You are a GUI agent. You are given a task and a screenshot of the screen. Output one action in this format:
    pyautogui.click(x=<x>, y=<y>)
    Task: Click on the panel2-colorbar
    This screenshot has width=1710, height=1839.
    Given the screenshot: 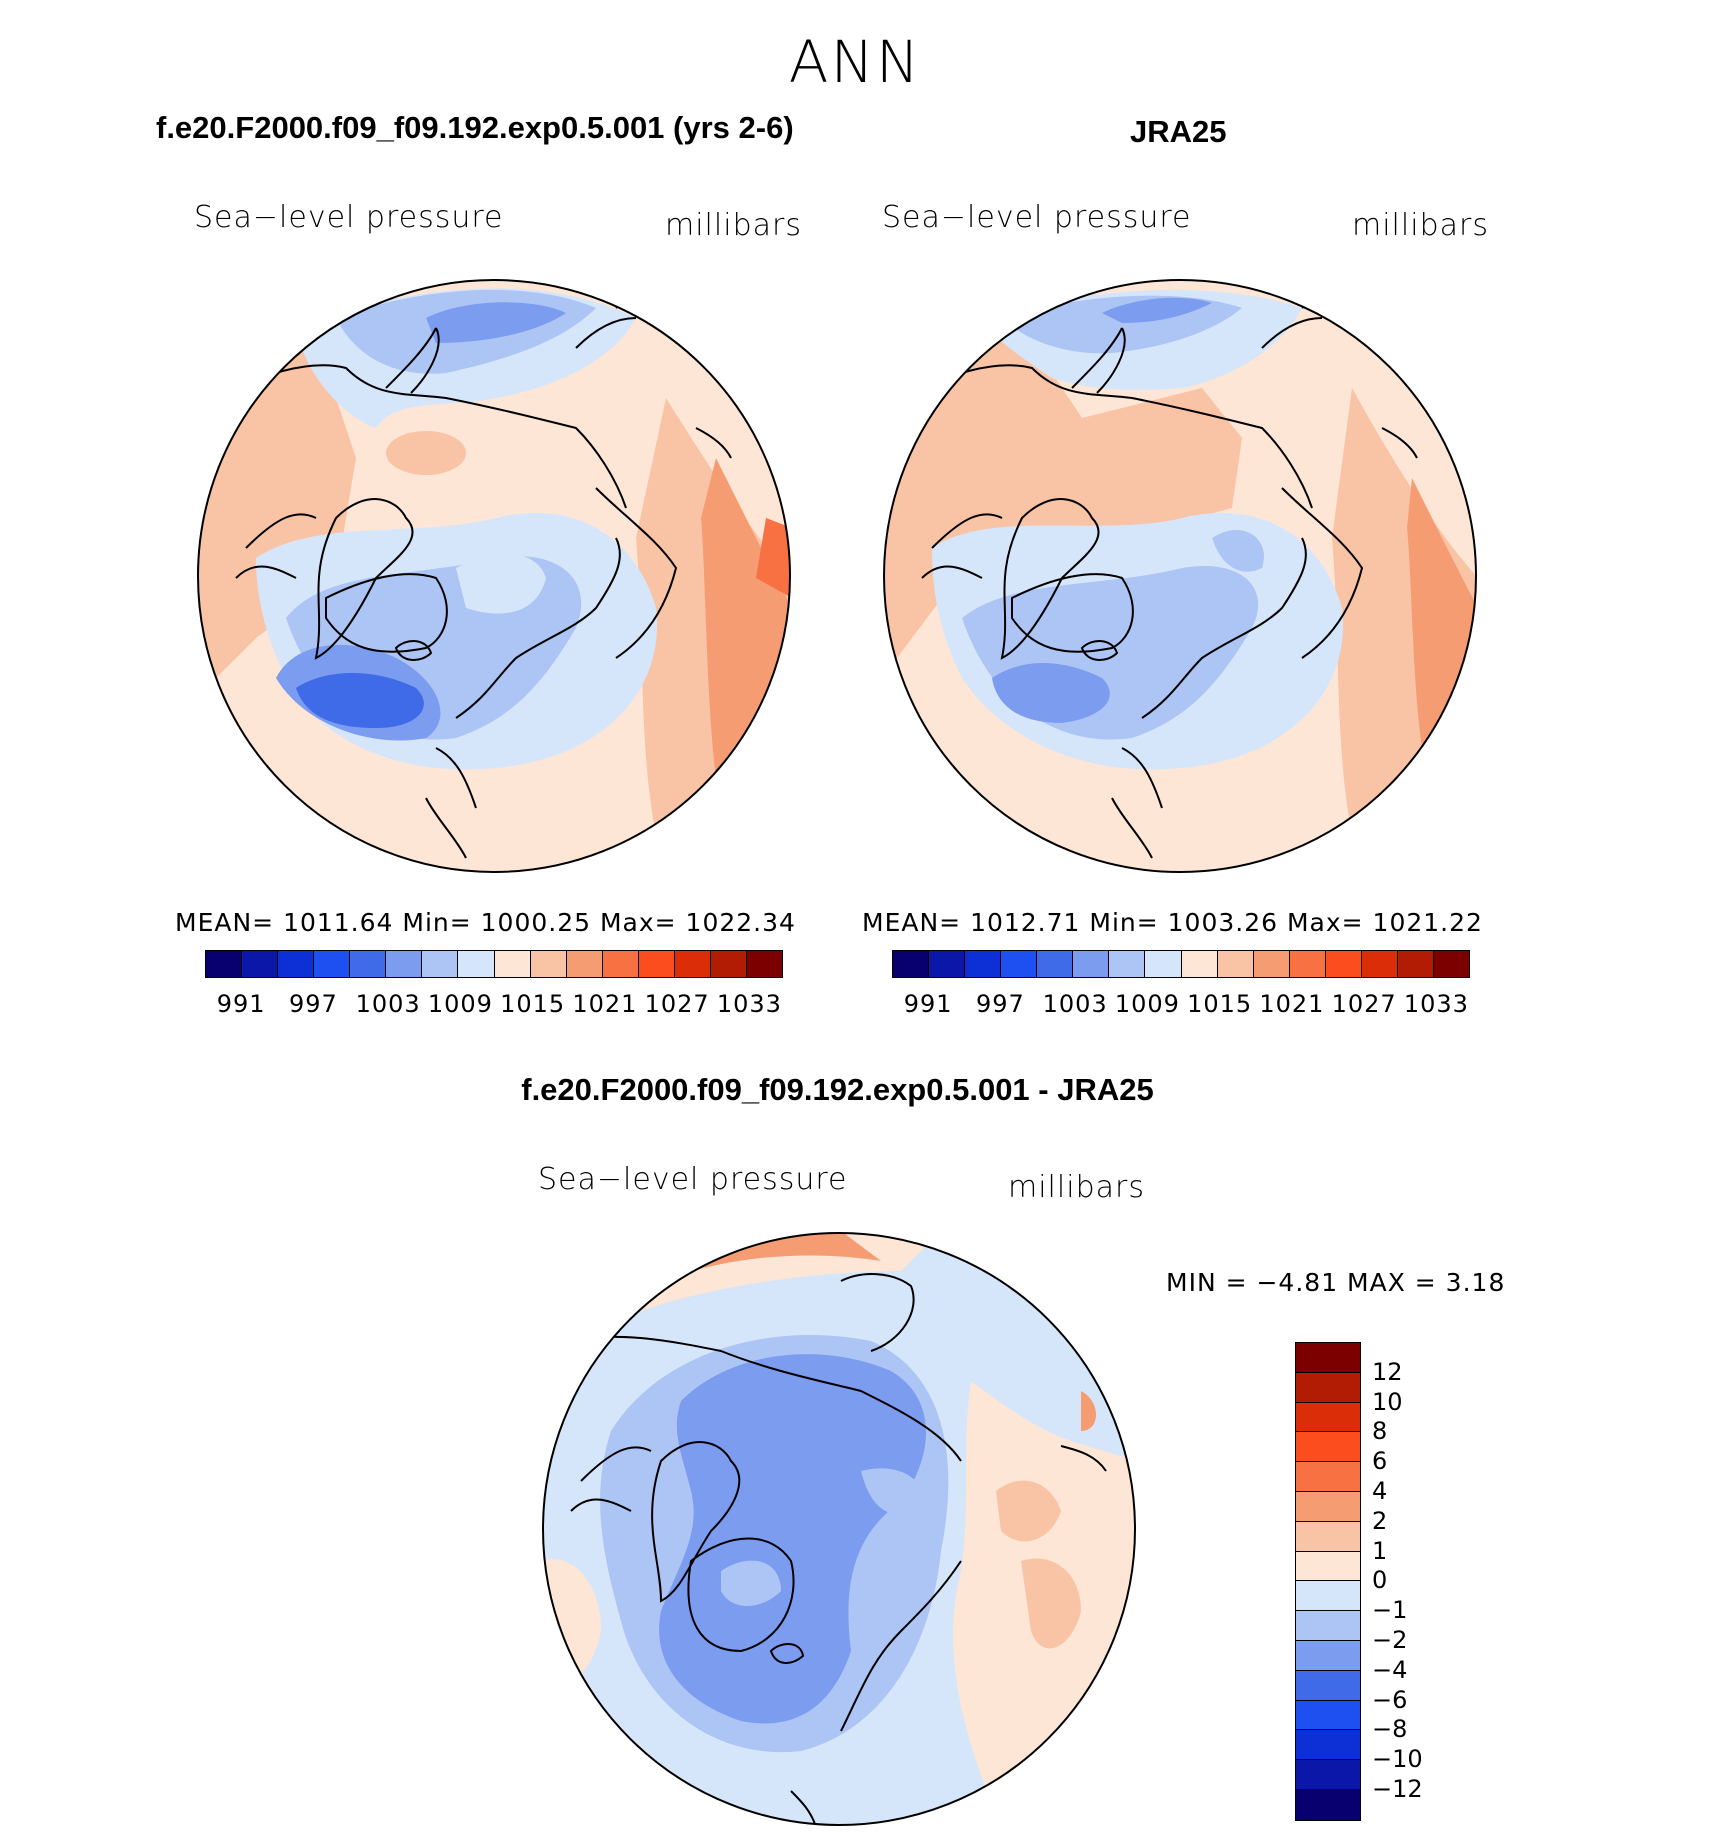 What is the action you would take?
    pyautogui.click(x=1181, y=964)
    